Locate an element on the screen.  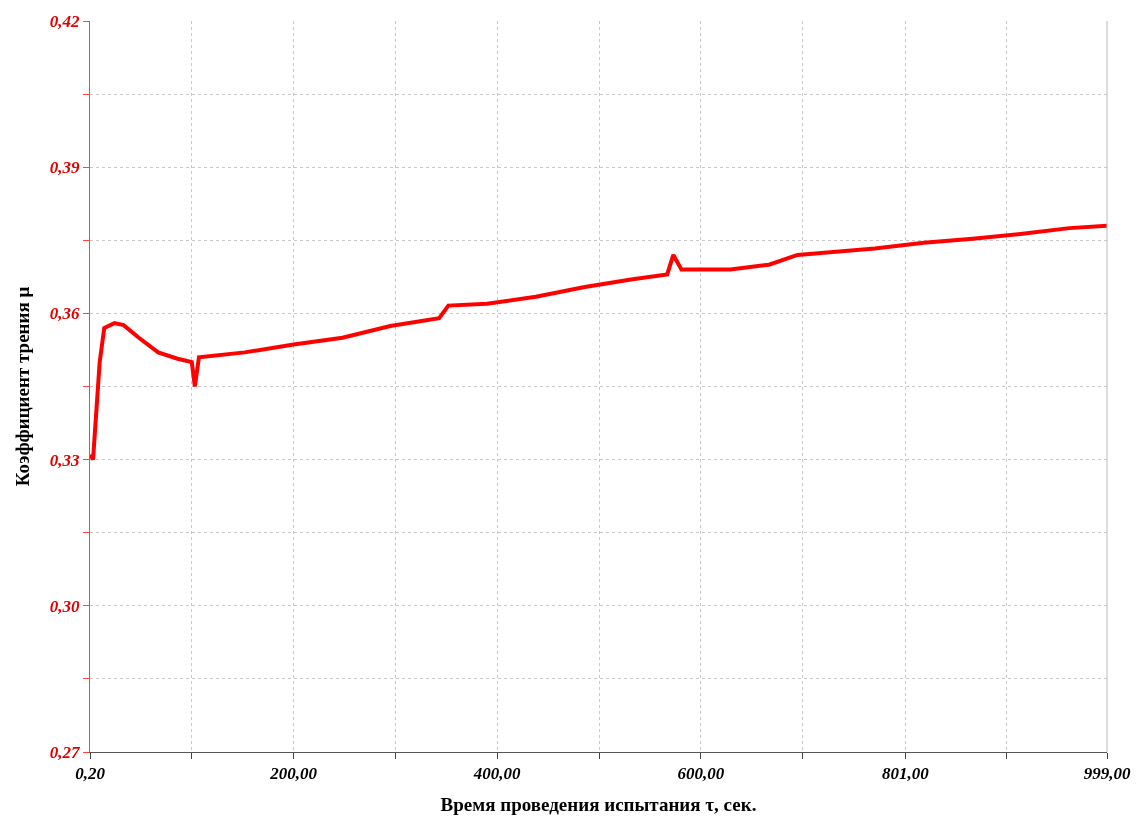
x-tick-label: 801,00 is located at coordinates (906, 774).